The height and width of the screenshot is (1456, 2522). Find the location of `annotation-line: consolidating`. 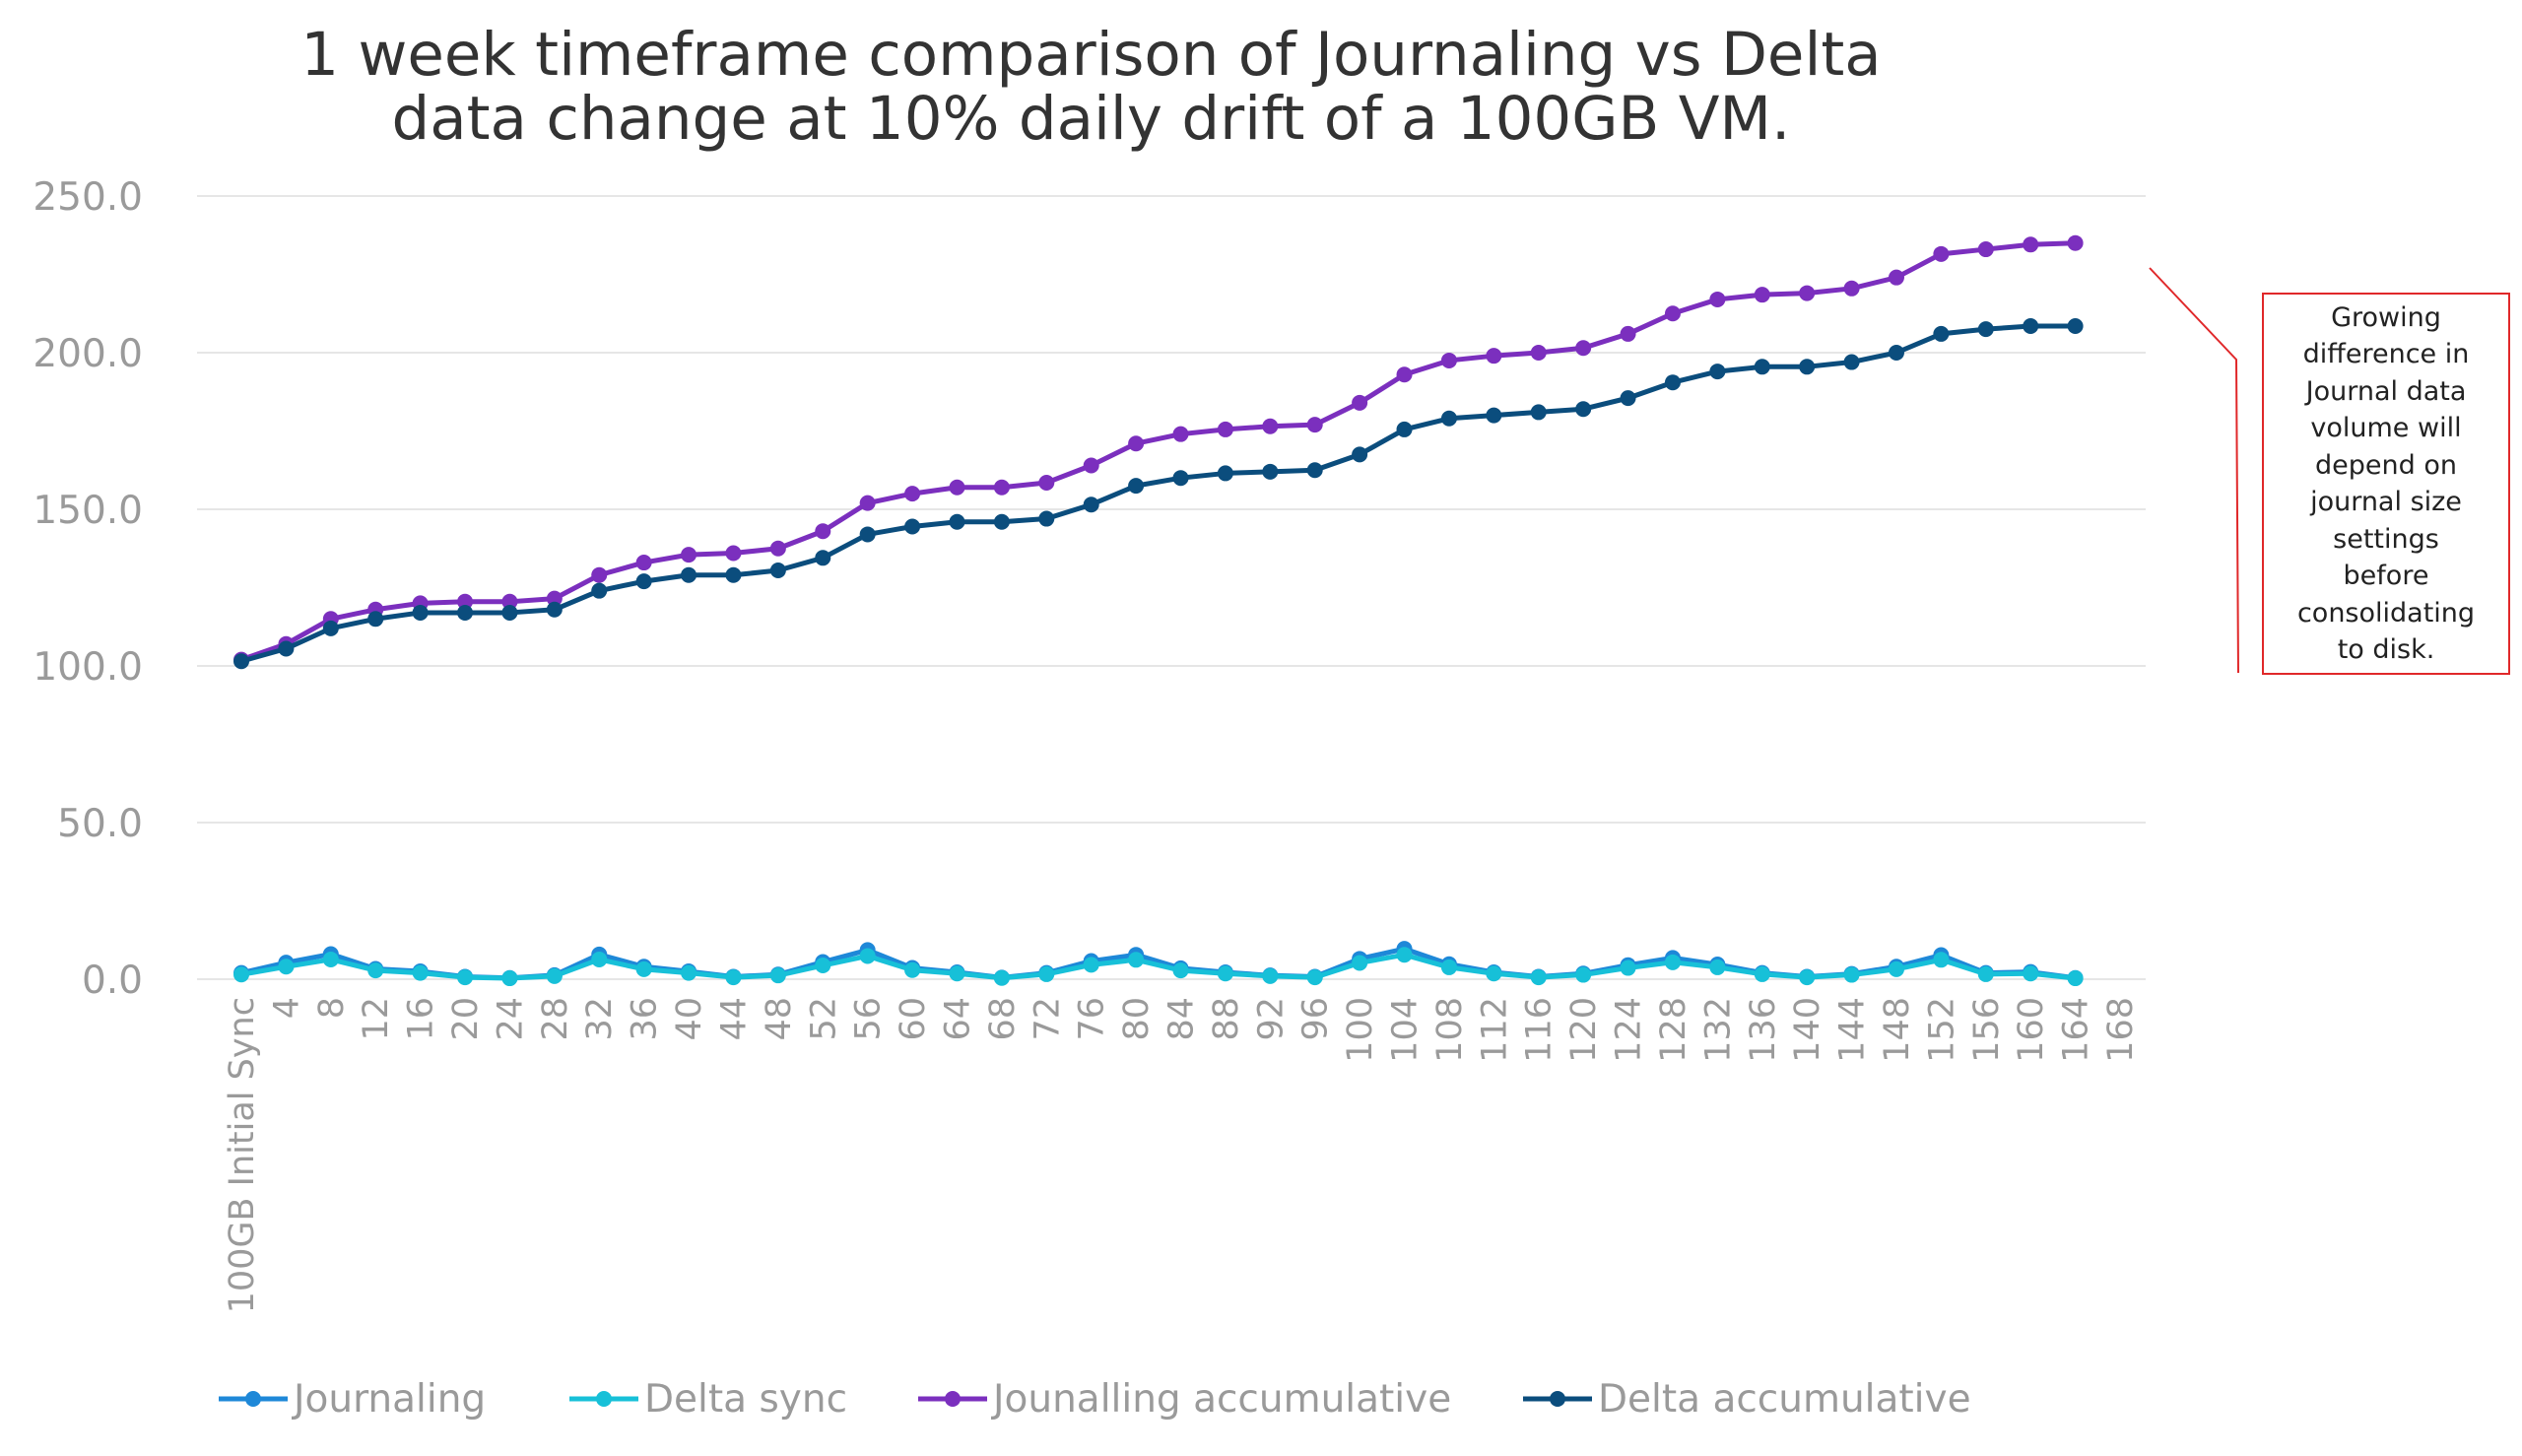

annotation-line: consolidating is located at coordinates (2386, 613).